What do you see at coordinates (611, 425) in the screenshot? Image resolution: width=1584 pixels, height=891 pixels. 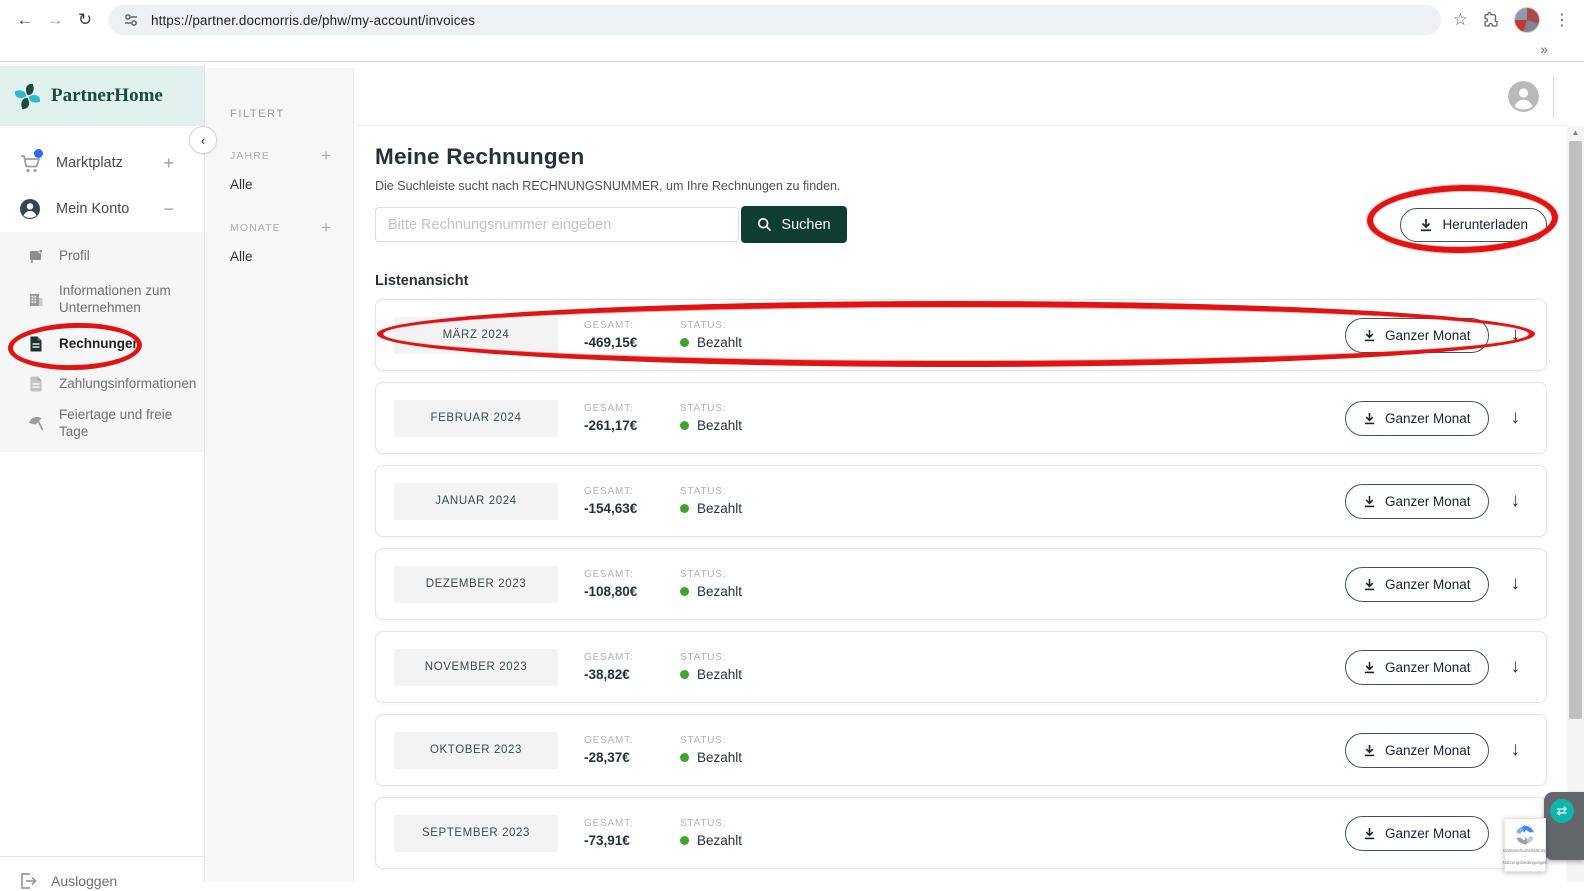 I see `gesamt-value: -261,17€` at bounding box center [611, 425].